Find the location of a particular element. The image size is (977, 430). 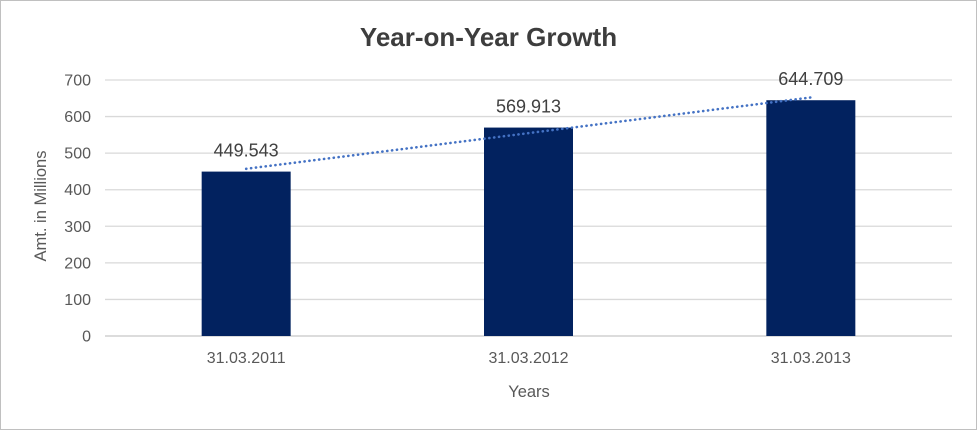

y-tick-label: 300 is located at coordinates (77, 227).